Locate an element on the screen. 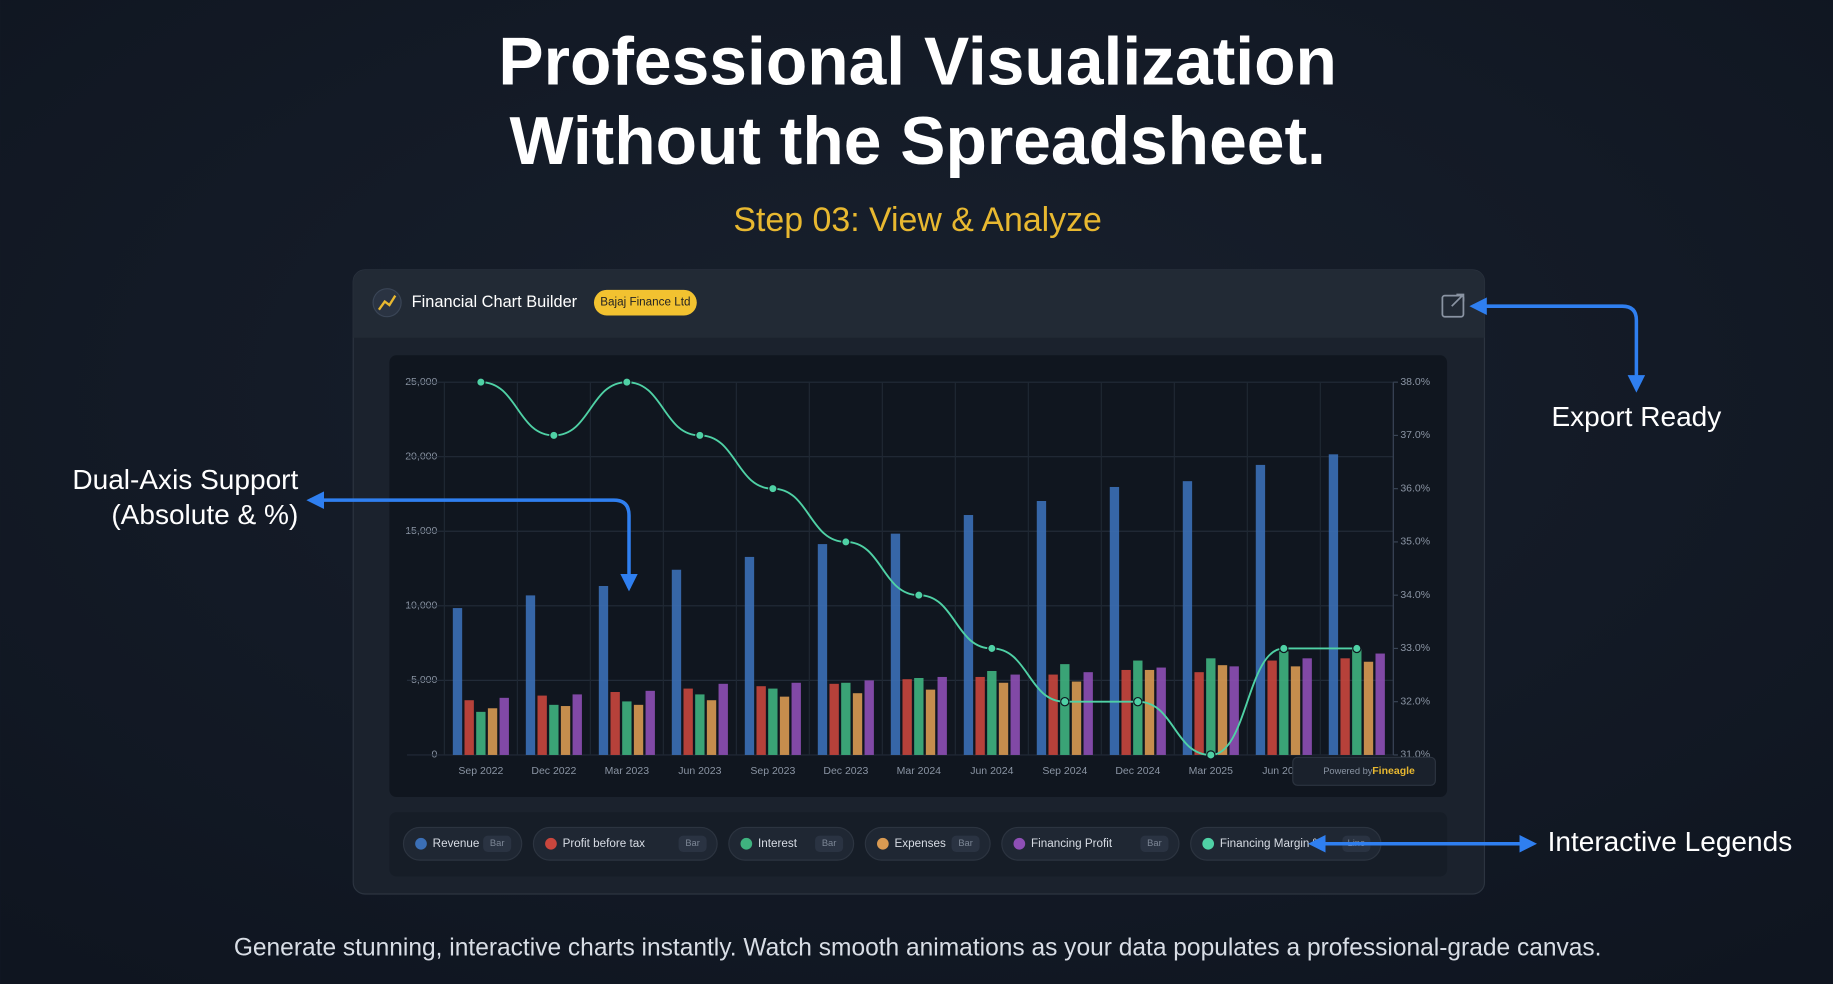  export-button is located at coordinates (1453, 305).